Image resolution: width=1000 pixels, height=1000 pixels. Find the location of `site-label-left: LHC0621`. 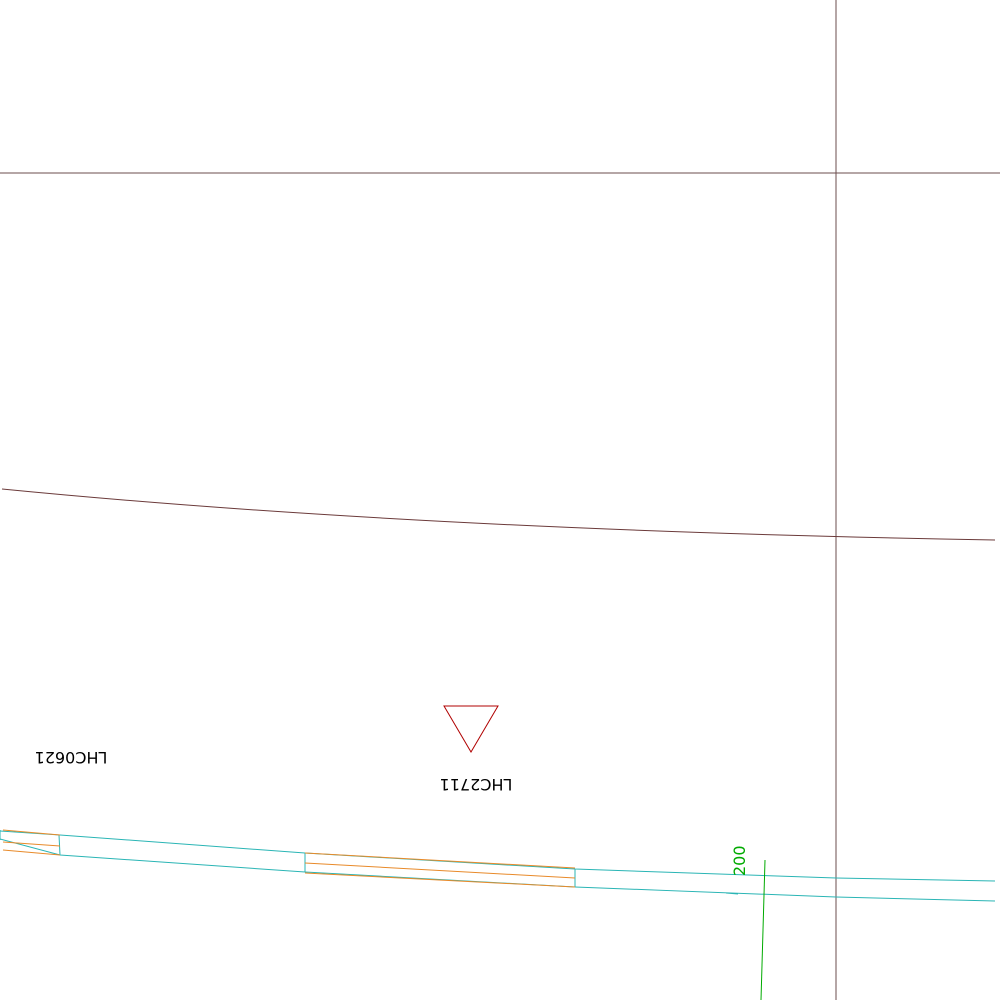

site-label-left: LHC0621 is located at coordinates (71, 757).